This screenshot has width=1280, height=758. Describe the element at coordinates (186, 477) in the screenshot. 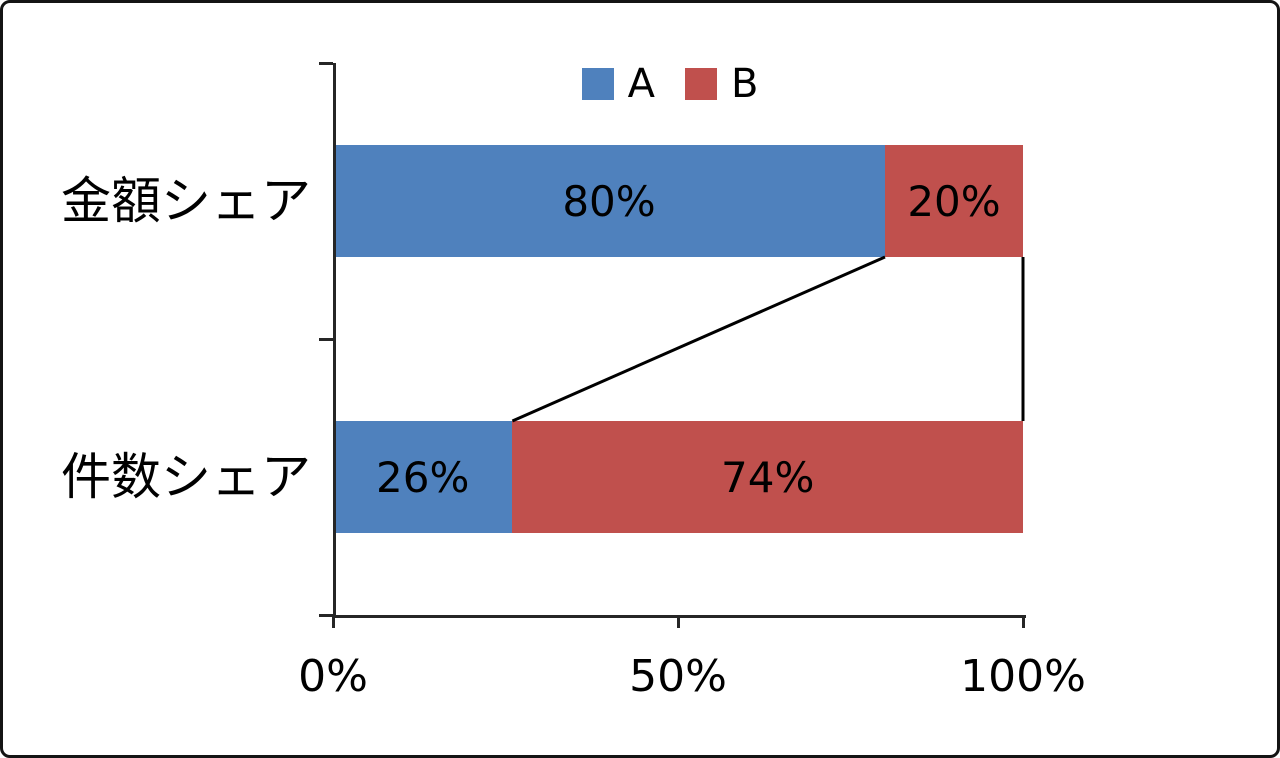

I see `category-label: 件数シェア` at that location.